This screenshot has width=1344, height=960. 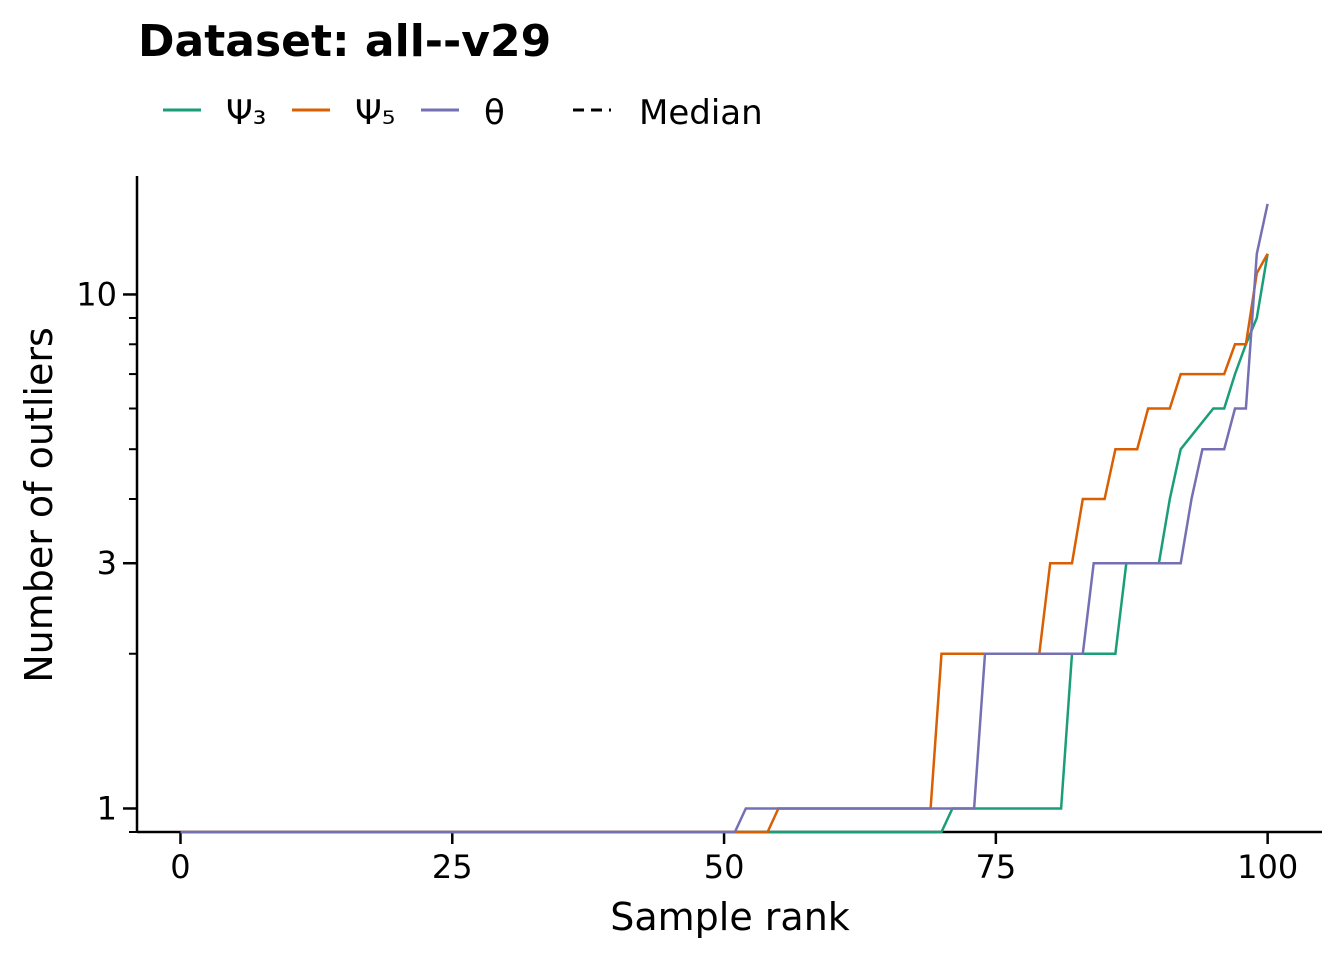 I want to click on y-tick-label: 10, so click(x=96, y=294).